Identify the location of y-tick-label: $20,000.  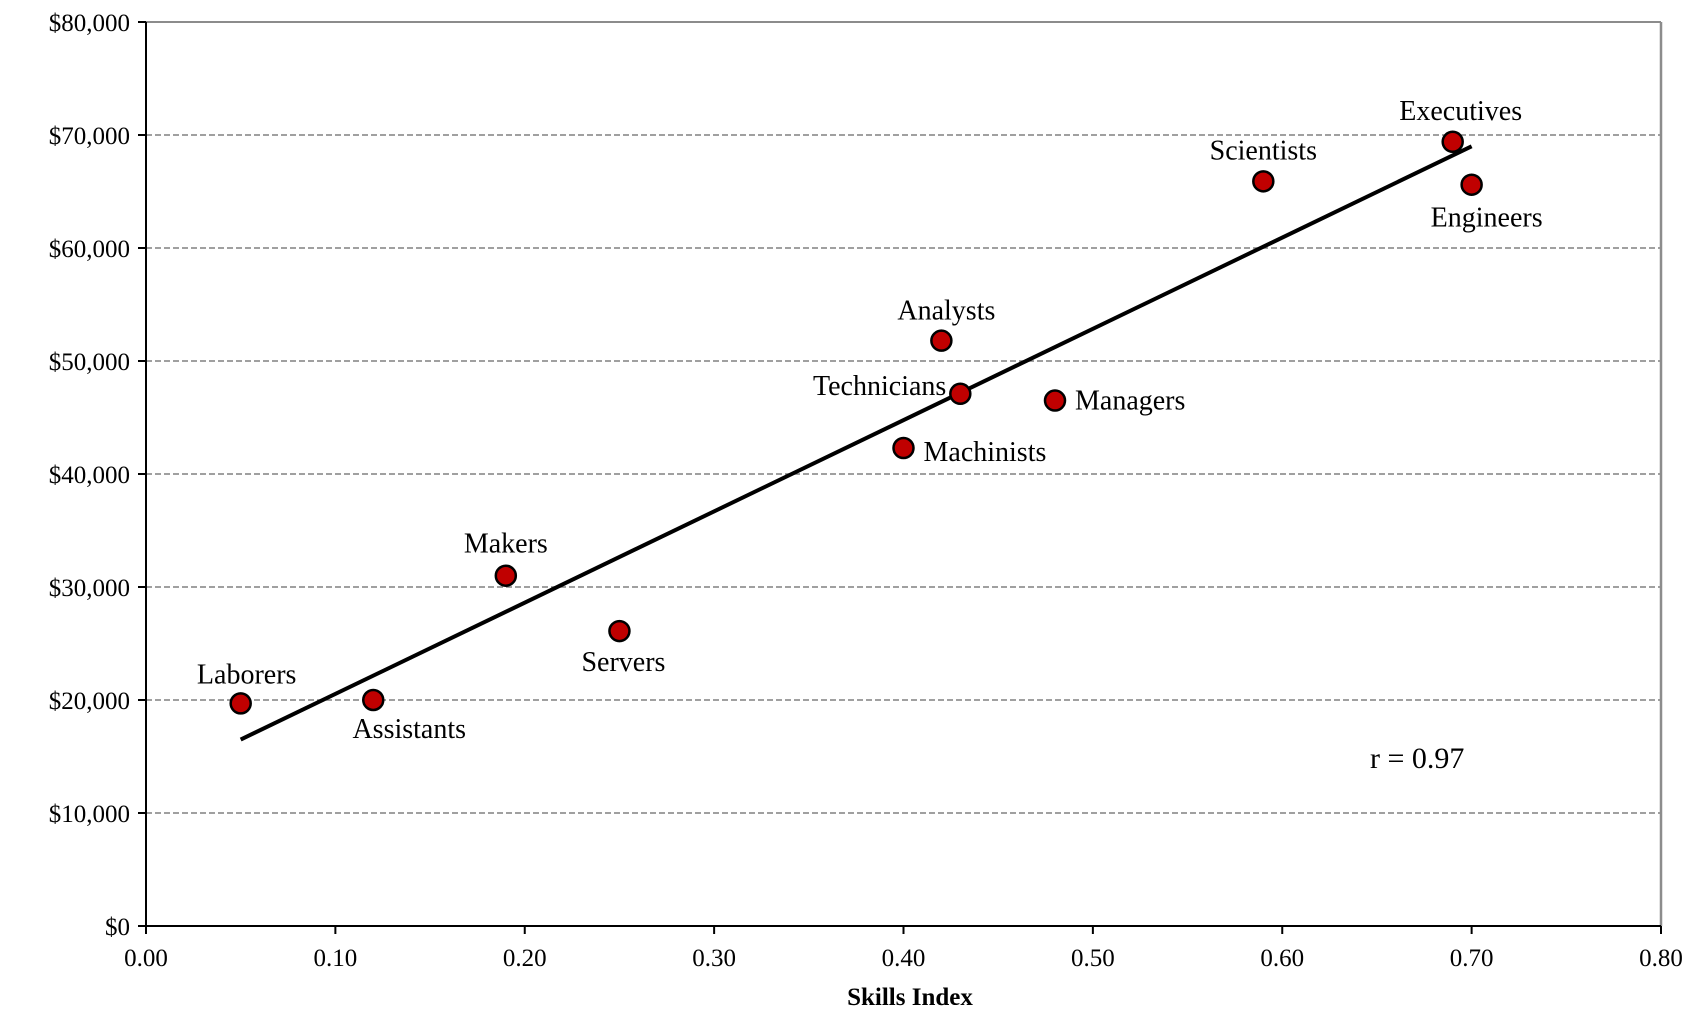
(89, 701).